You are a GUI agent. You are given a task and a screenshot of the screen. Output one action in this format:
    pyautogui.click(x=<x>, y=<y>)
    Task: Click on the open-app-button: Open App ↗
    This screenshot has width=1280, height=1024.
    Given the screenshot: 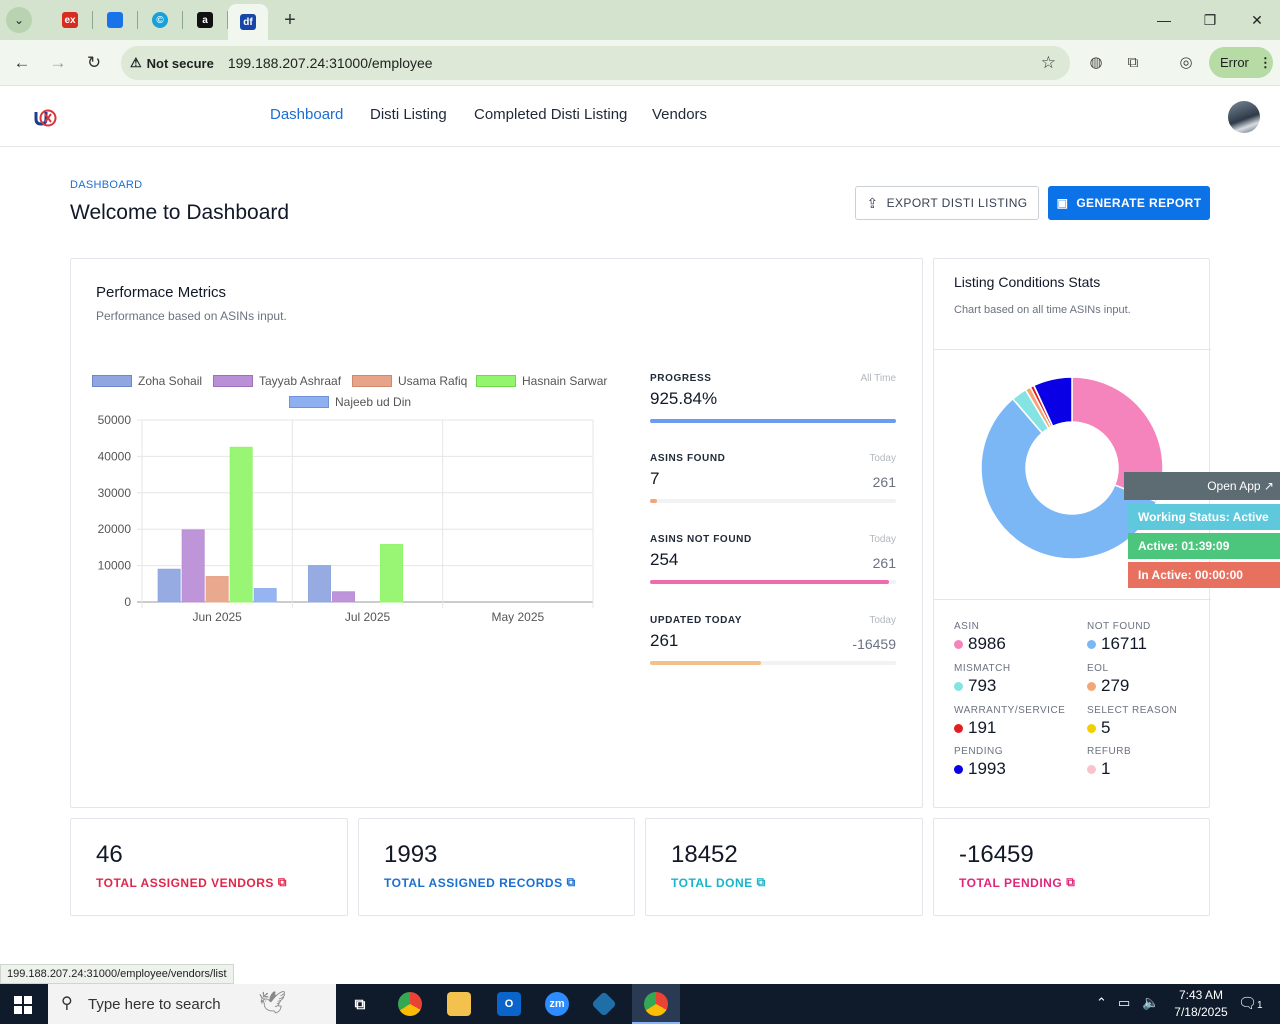 What is the action you would take?
    pyautogui.click(x=1202, y=486)
    